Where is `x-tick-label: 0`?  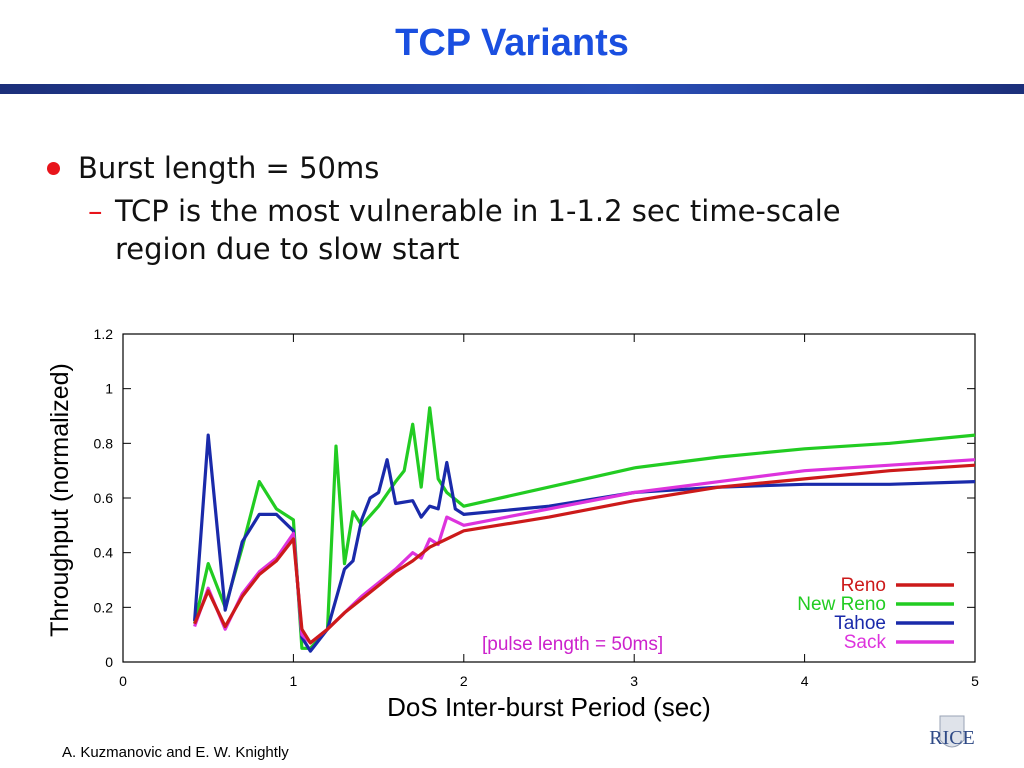
x-tick-label: 0 is located at coordinates (123, 681).